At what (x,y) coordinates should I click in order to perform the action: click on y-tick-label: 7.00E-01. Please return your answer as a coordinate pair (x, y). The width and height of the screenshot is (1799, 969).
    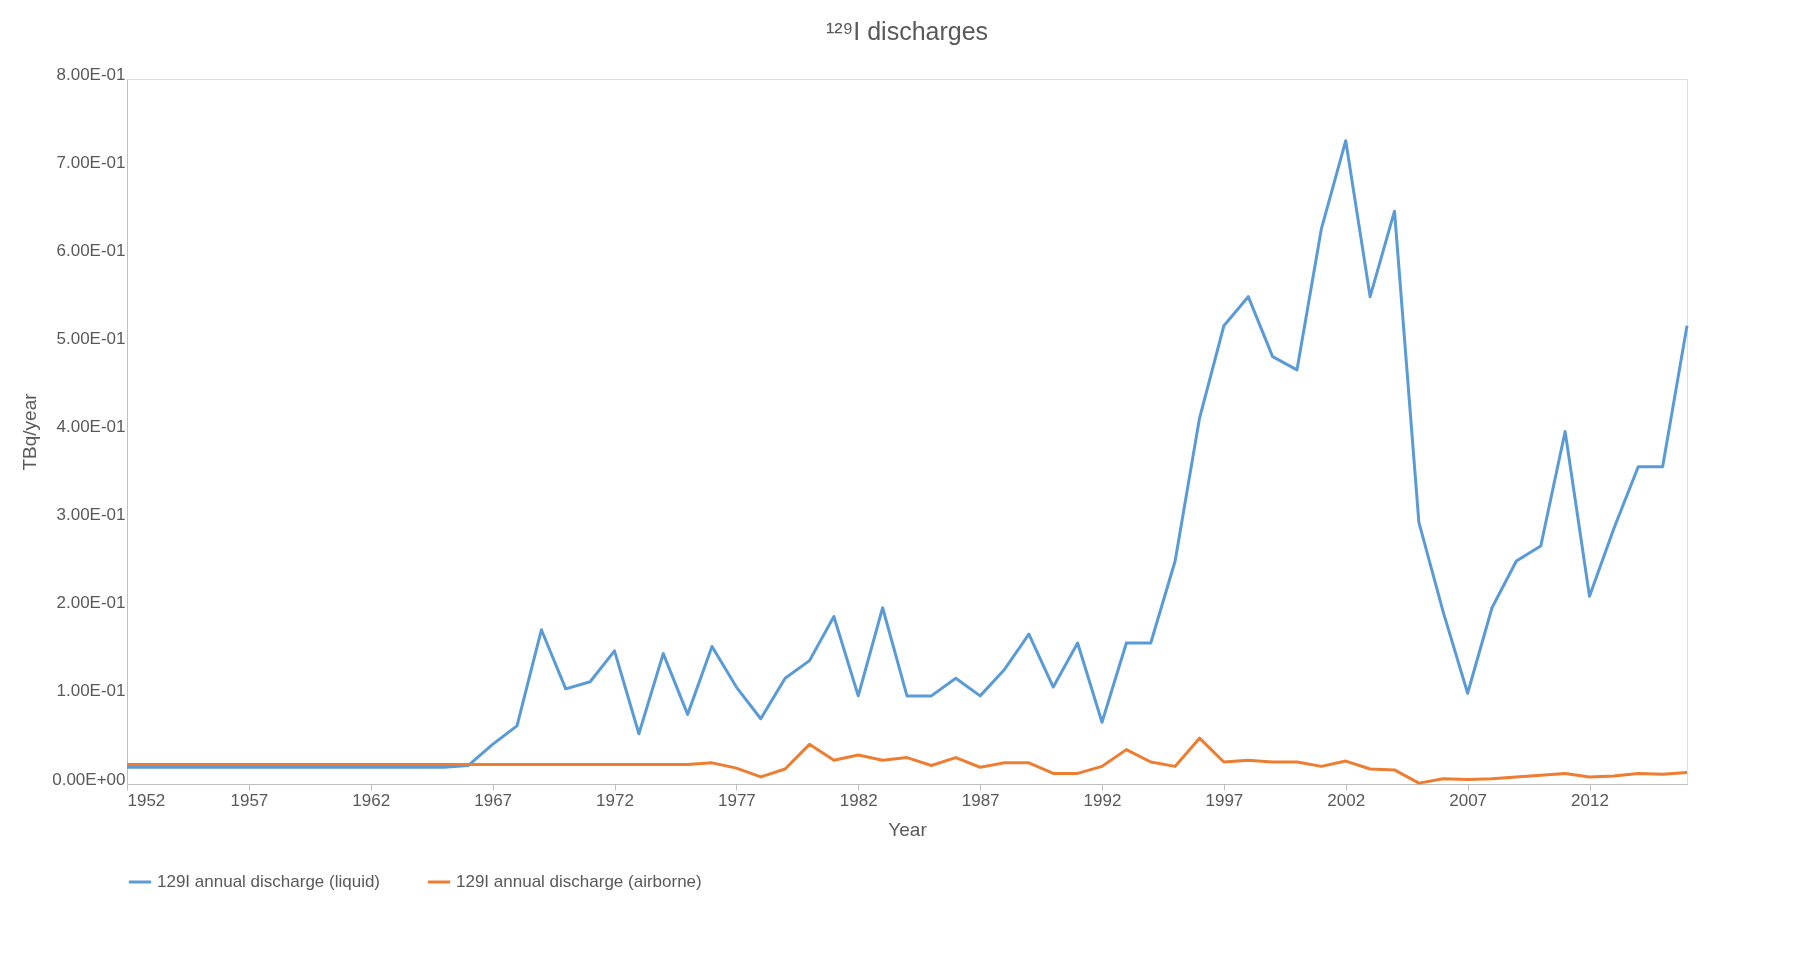
    Looking at the image, I should click on (91, 162).